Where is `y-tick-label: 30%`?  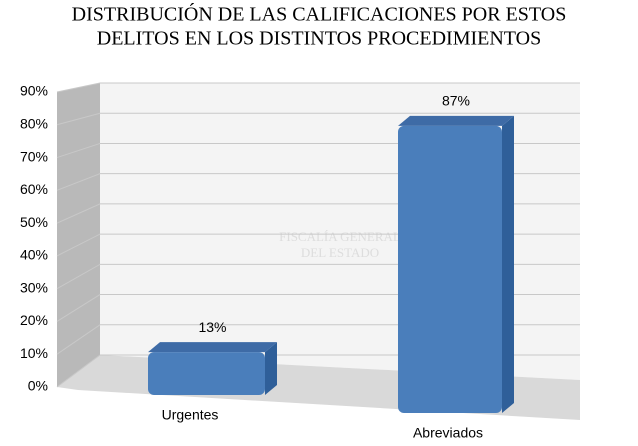
y-tick-label: 30% is located at coordinates (34, 287).